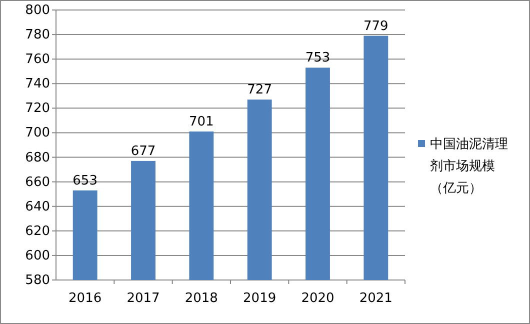  Describe the element at coordinates (375, 298) in the screenshot. I see `x-tick-label: 2021` at that location.